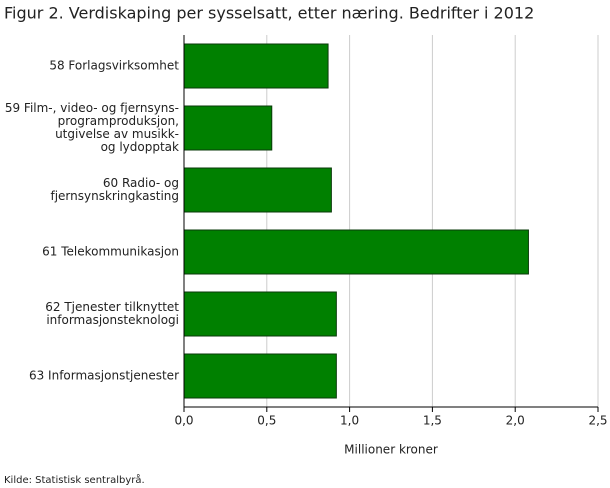  Describe the element at coordinates (183, 421) in the screenshot. I see `x-tick-label: 0,0` at that location.